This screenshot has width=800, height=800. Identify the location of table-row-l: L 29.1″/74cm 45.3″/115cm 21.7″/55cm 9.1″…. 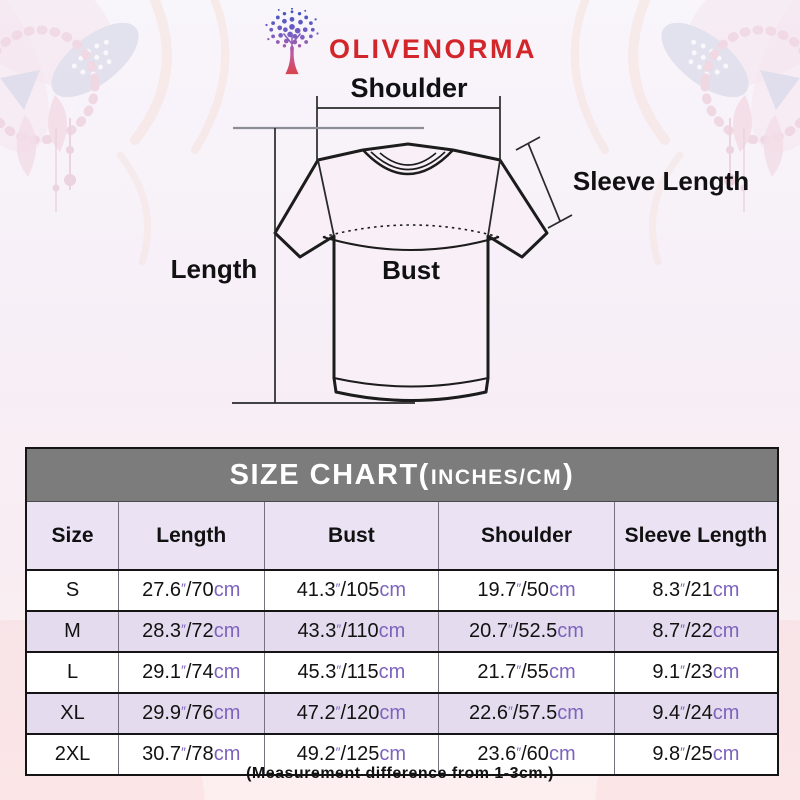
(402, 673).